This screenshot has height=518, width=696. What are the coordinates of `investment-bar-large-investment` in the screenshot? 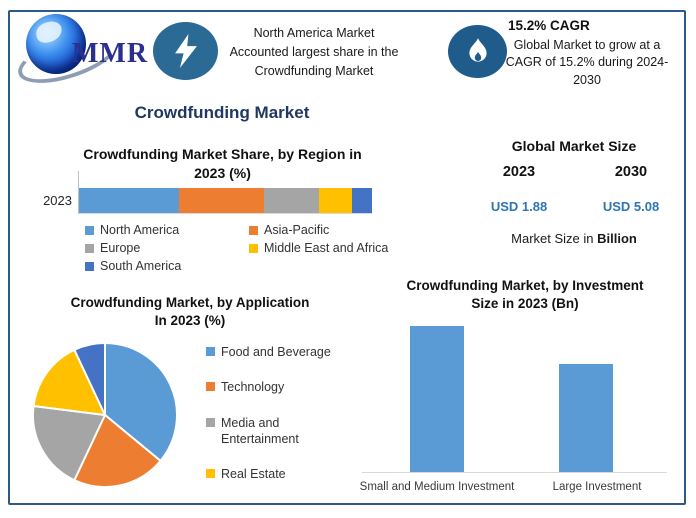 It's located at (586, 418).